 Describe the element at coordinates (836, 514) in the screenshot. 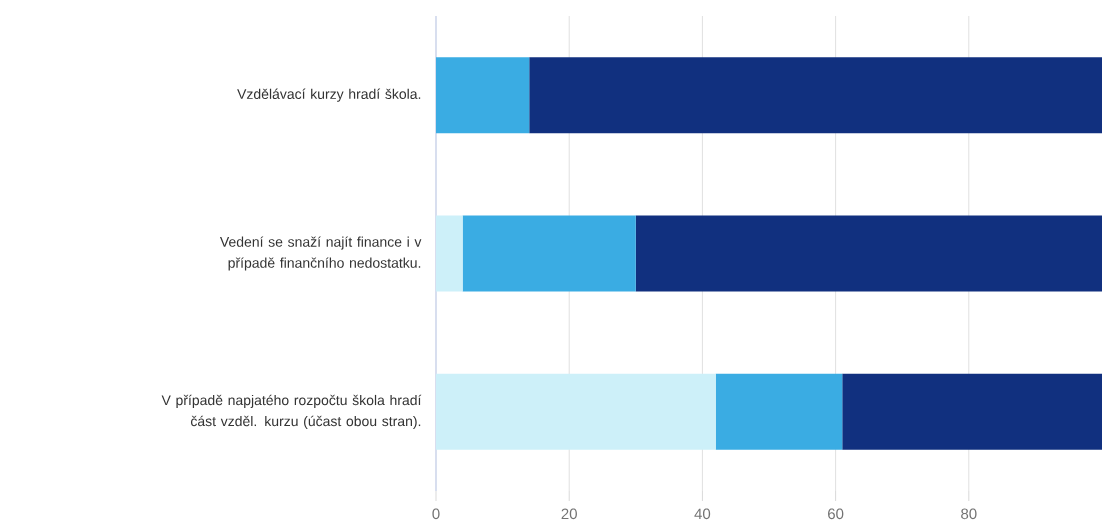

I see `x-tick-label: 60` at that location.